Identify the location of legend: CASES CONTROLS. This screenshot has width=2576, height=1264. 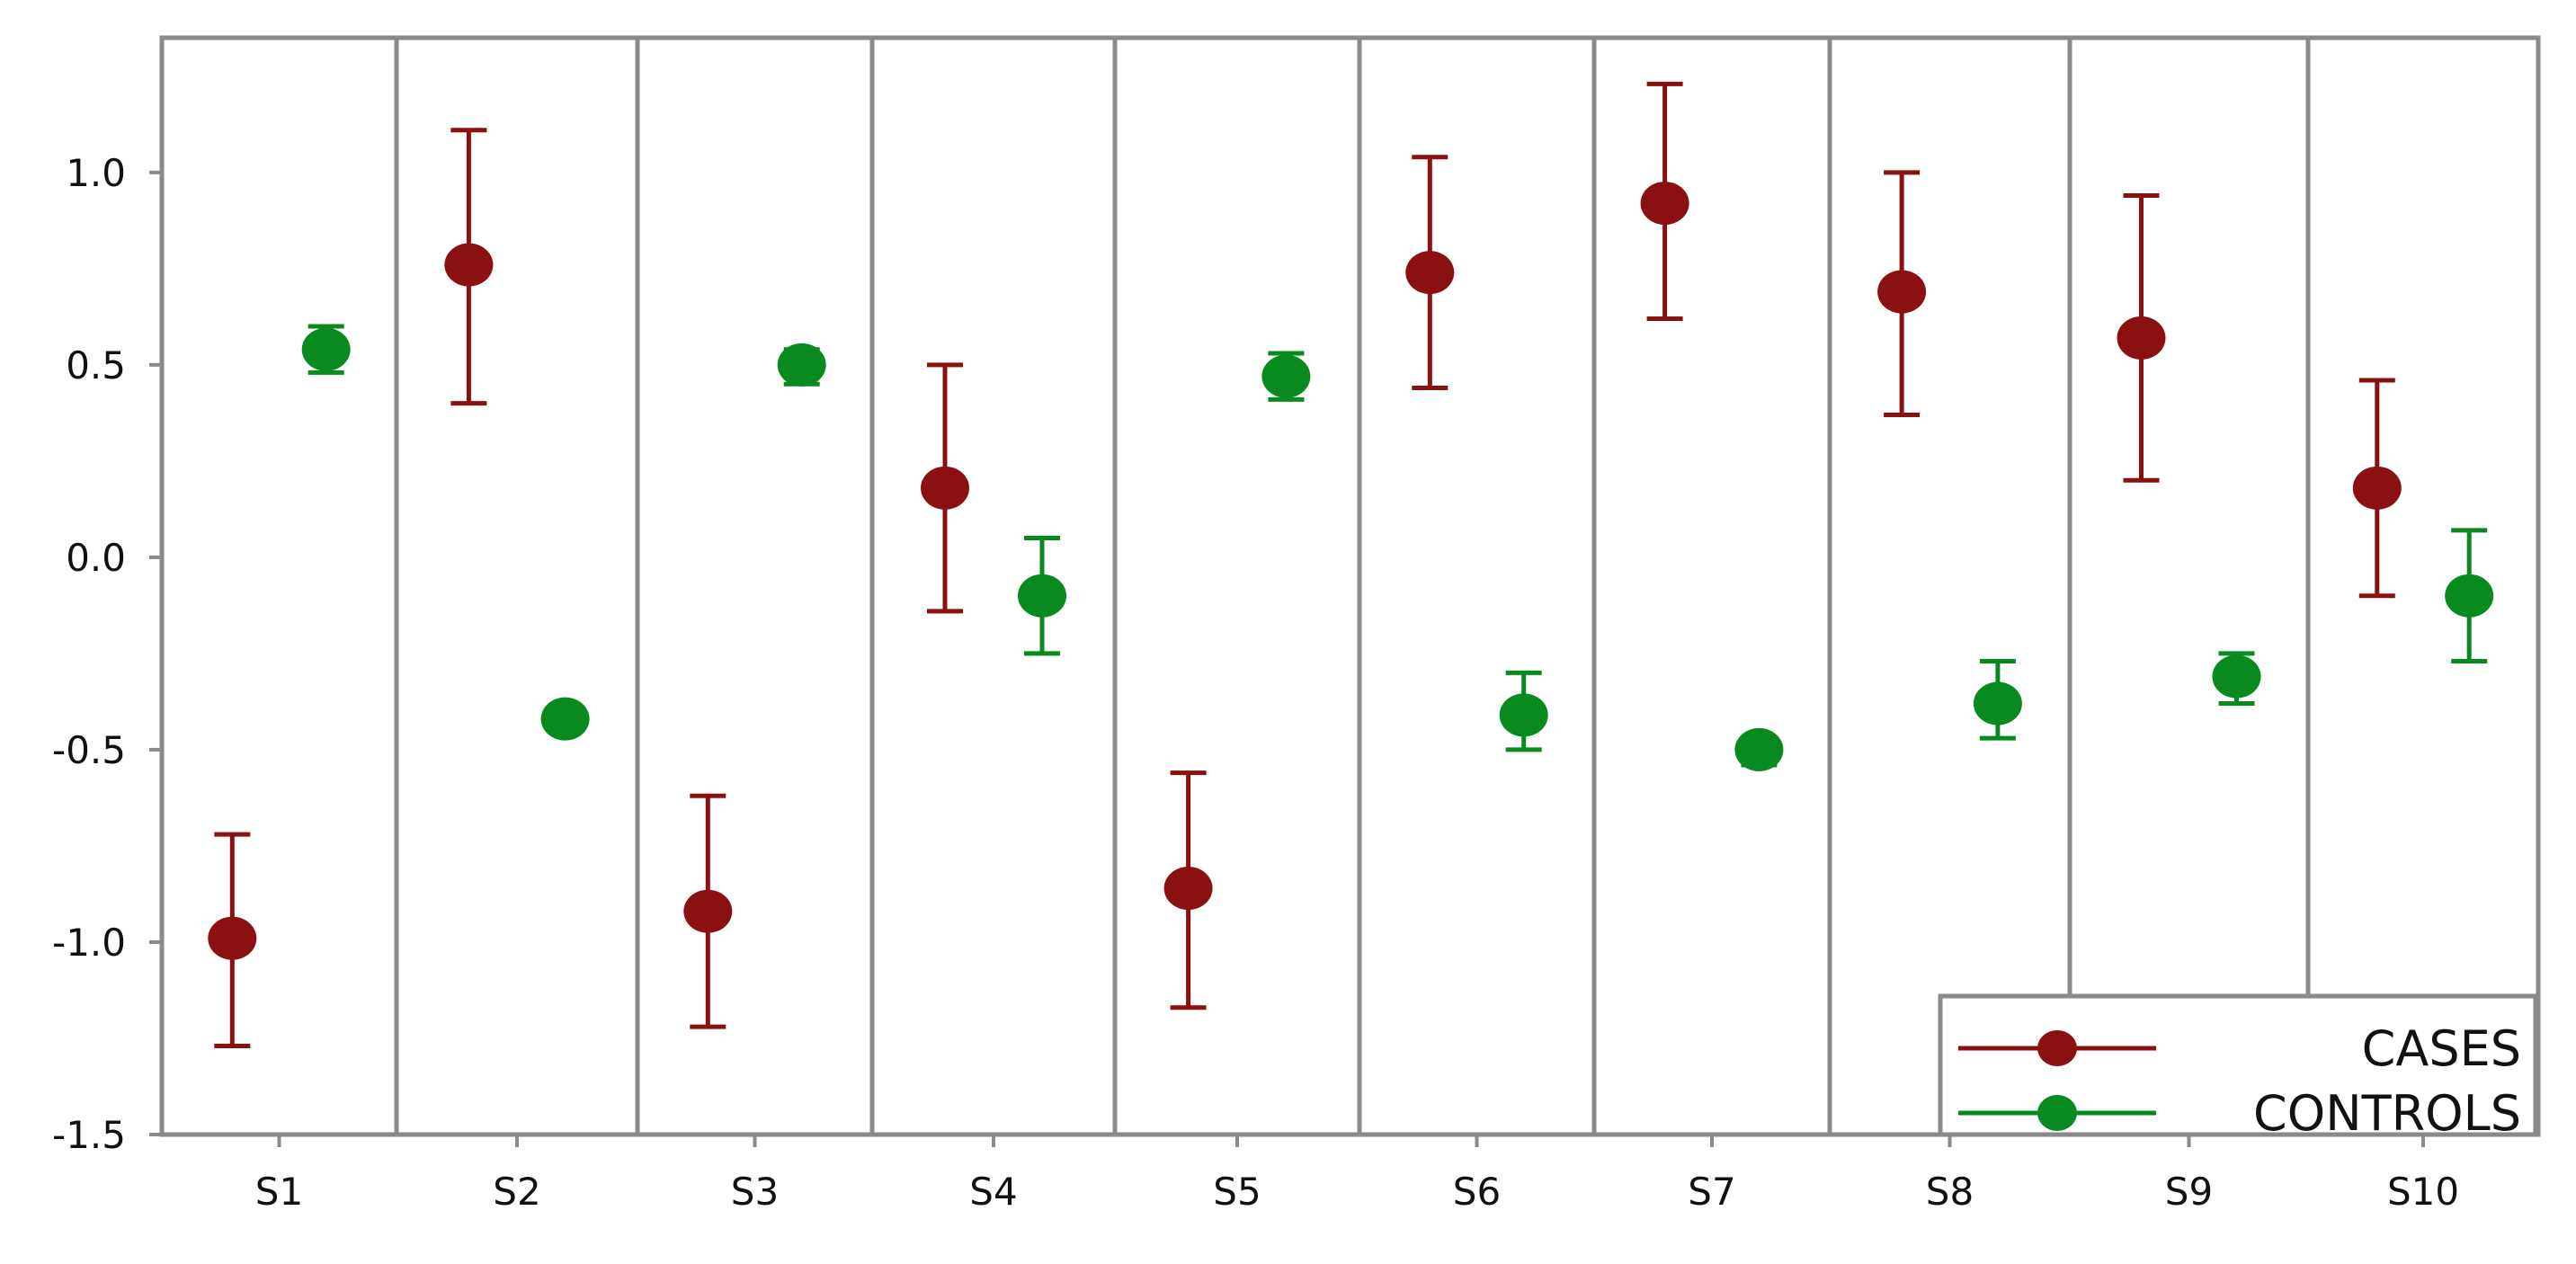
(2238, 1067).